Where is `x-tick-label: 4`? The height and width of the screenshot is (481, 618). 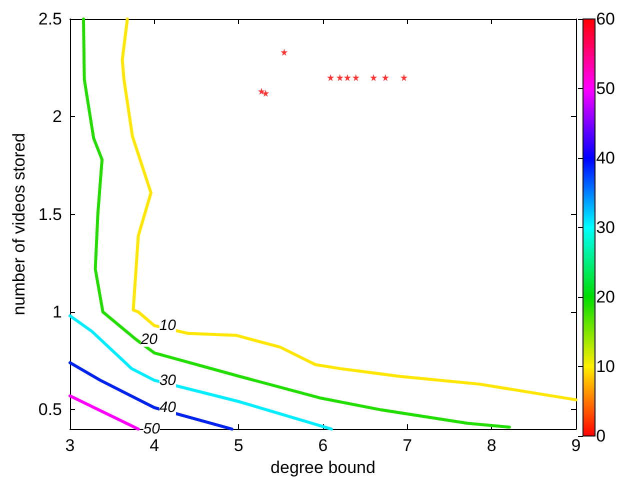 x-tick-label: 4 is located at coordinates (155, 446).